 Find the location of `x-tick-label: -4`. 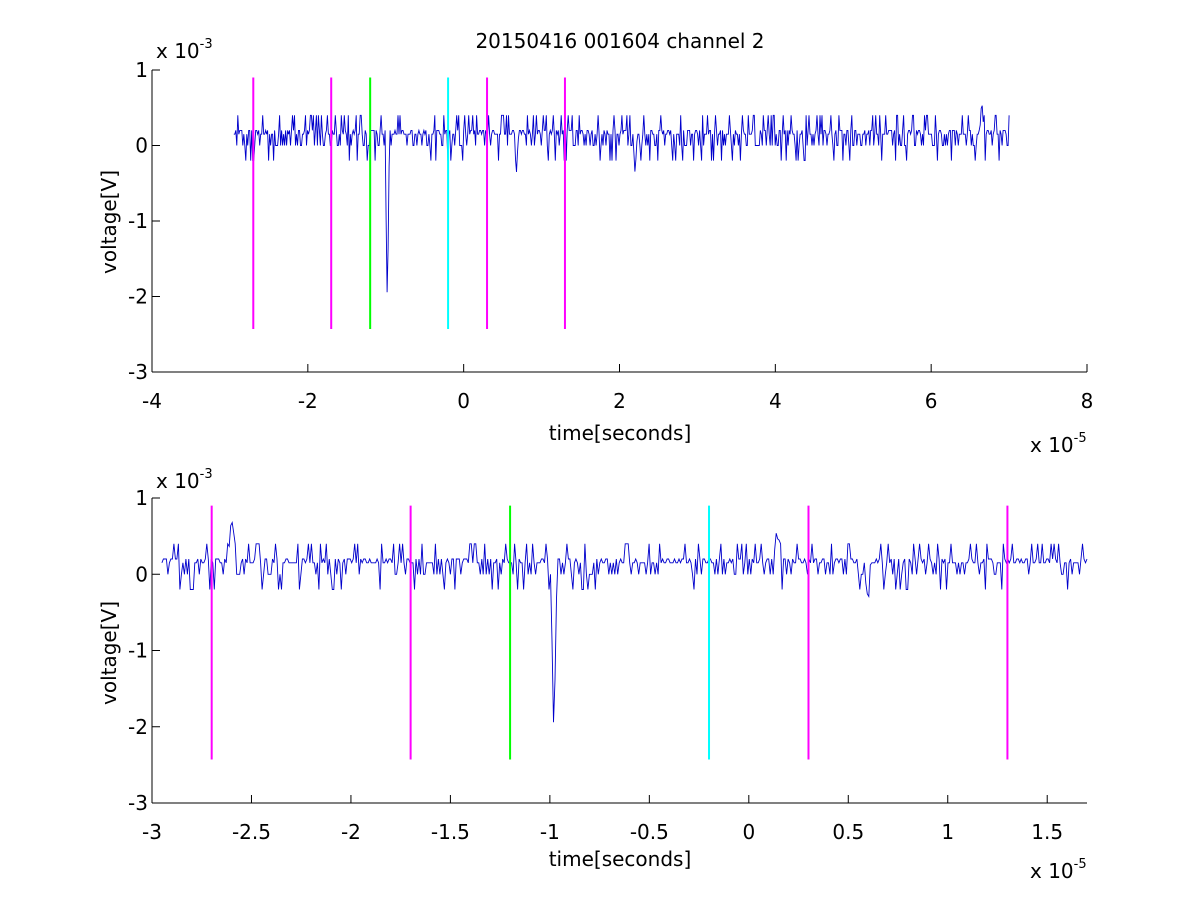

x-tick-label: -4 is located at coordinates (152, 401).